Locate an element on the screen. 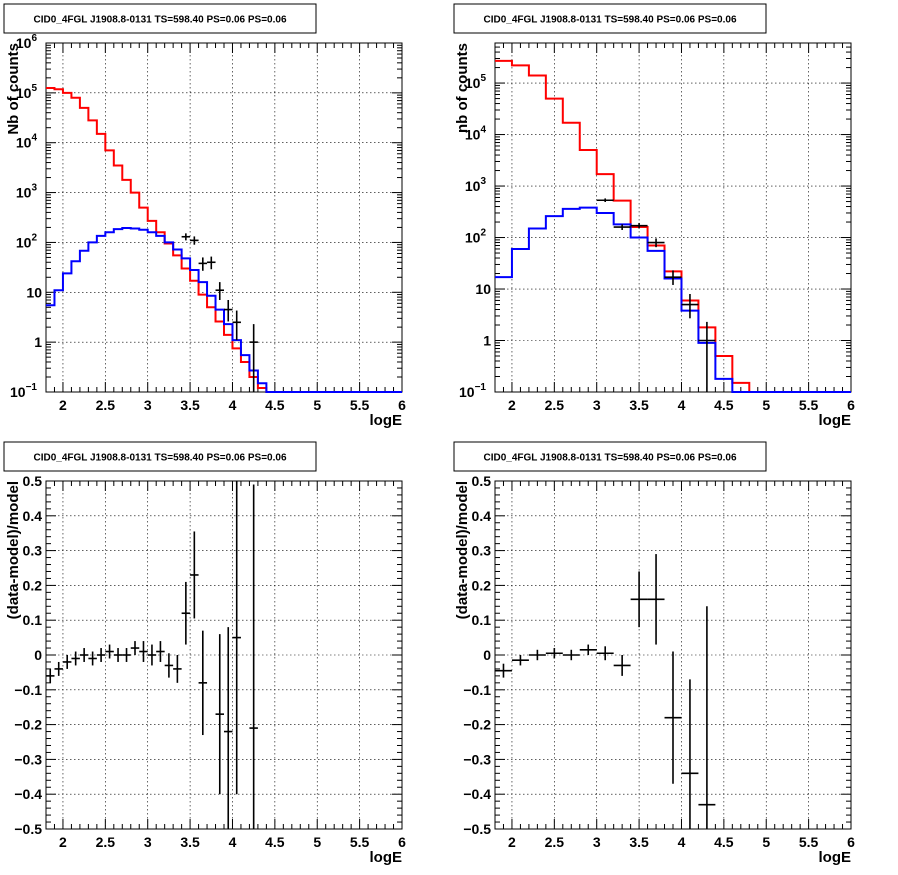 The height and width of the screenshot is (875, 898). y-axis-label: Nb of counts is located at coordinates (13, 89).